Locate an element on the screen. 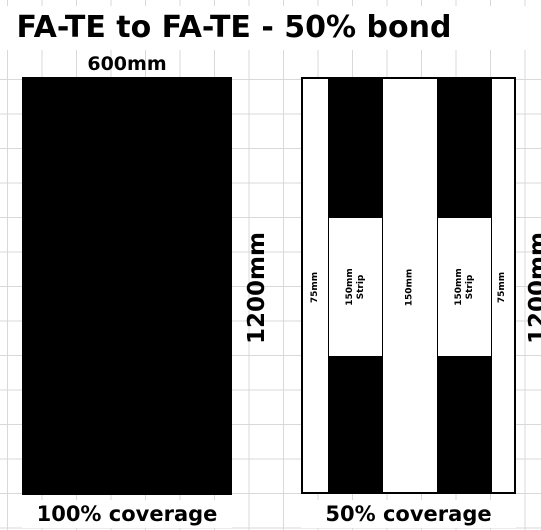  strip-right-dimension-text: 150mm Strip is located at coordinates (464, 287).